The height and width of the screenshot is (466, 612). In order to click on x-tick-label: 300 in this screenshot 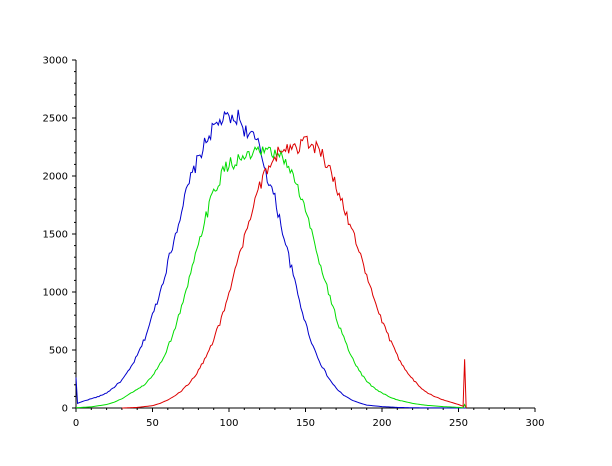, I will do `click(534, 423)`.